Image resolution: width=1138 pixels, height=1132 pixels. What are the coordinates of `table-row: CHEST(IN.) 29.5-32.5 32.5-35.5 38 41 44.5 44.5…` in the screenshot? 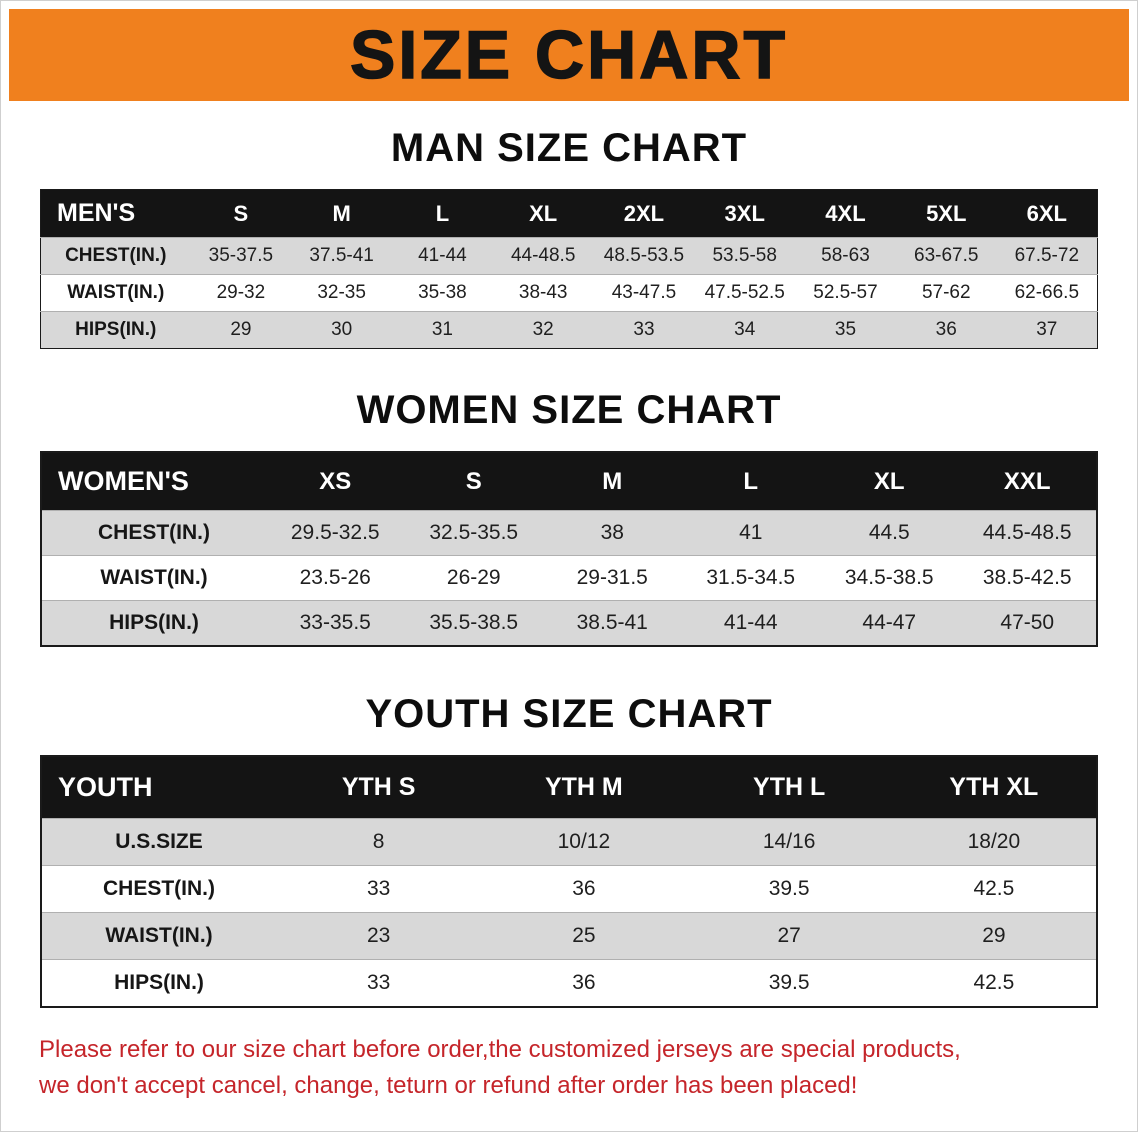 It's located at (569, 533).